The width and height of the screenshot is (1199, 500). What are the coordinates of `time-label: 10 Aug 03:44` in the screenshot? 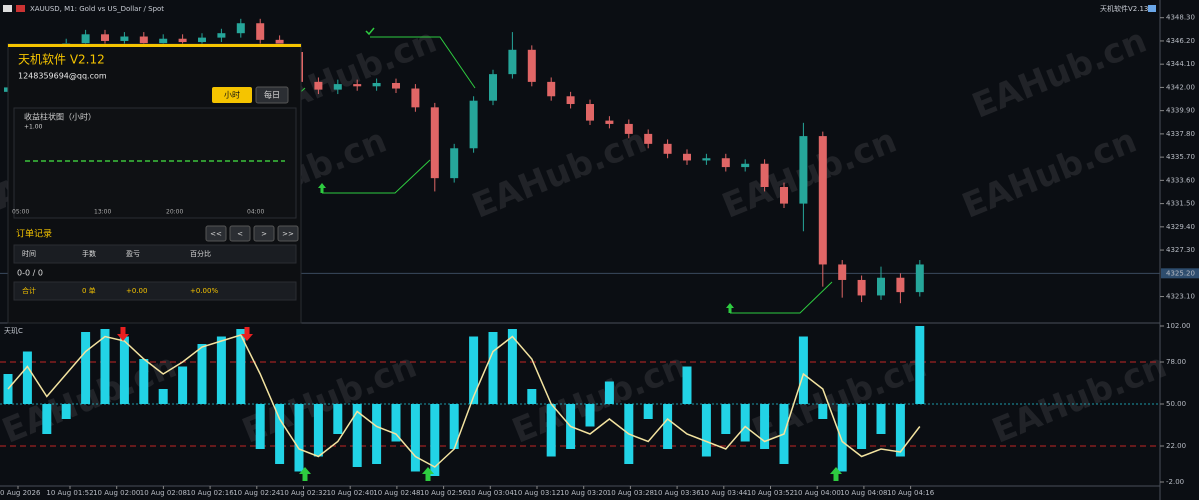 It's located at (724, 493).